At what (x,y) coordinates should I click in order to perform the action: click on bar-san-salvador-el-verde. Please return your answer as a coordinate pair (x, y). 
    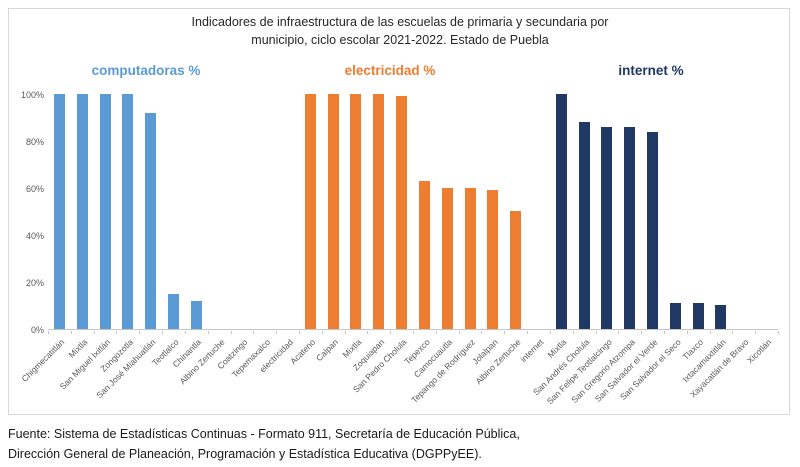
    Looking at the image, I should click on (653, 230).